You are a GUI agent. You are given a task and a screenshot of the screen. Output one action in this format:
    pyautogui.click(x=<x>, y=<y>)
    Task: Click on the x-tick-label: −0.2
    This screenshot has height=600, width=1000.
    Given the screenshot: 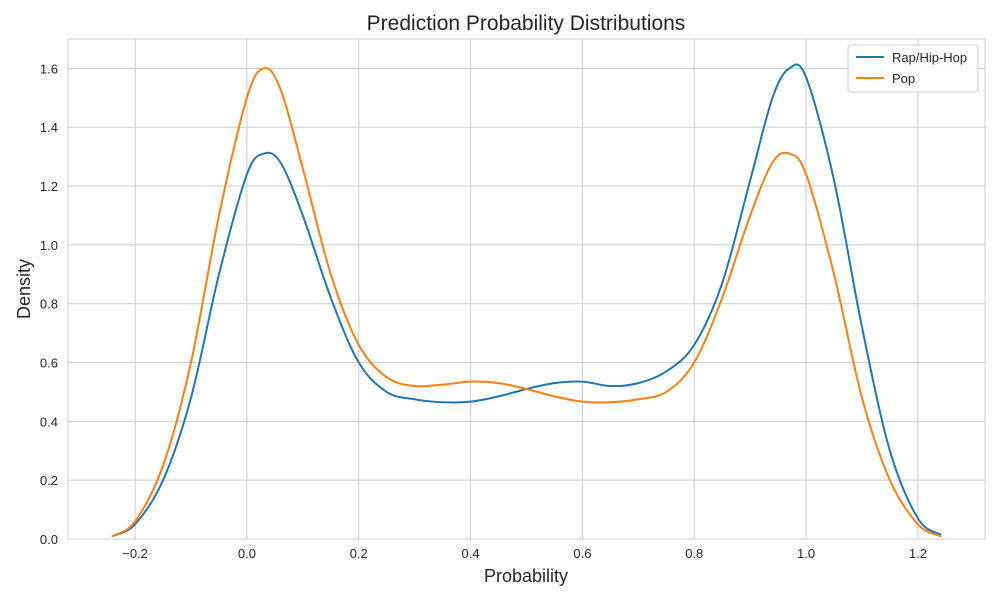 What is the action you would take?
    pyautogui.click(x=135, y=553)
    